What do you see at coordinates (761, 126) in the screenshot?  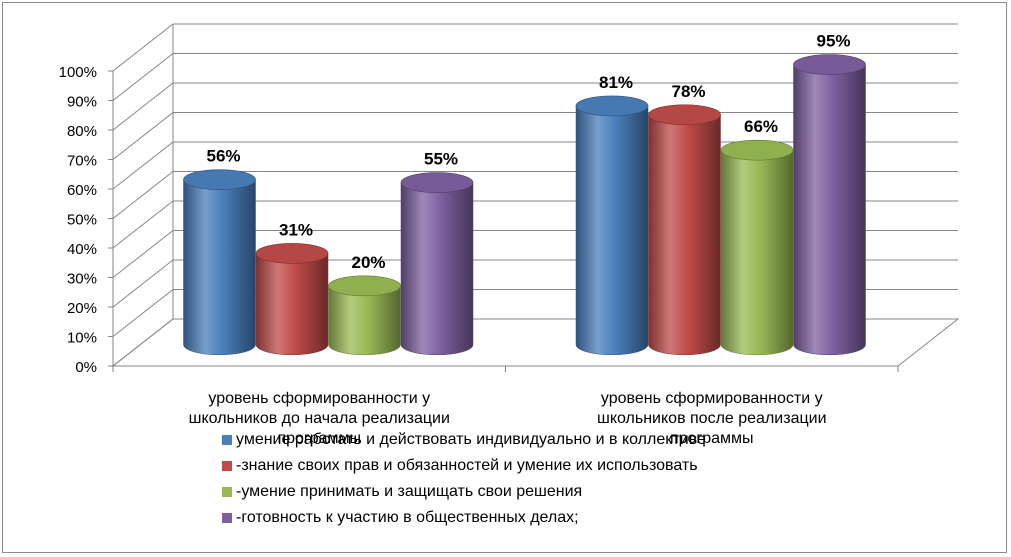 I see `data-label: 66%` at bounding box center [761, 126].